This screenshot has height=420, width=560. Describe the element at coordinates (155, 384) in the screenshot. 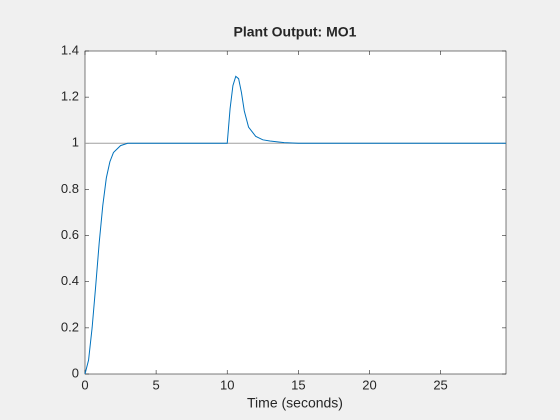

I see `x-tick-label: 5` at that location.